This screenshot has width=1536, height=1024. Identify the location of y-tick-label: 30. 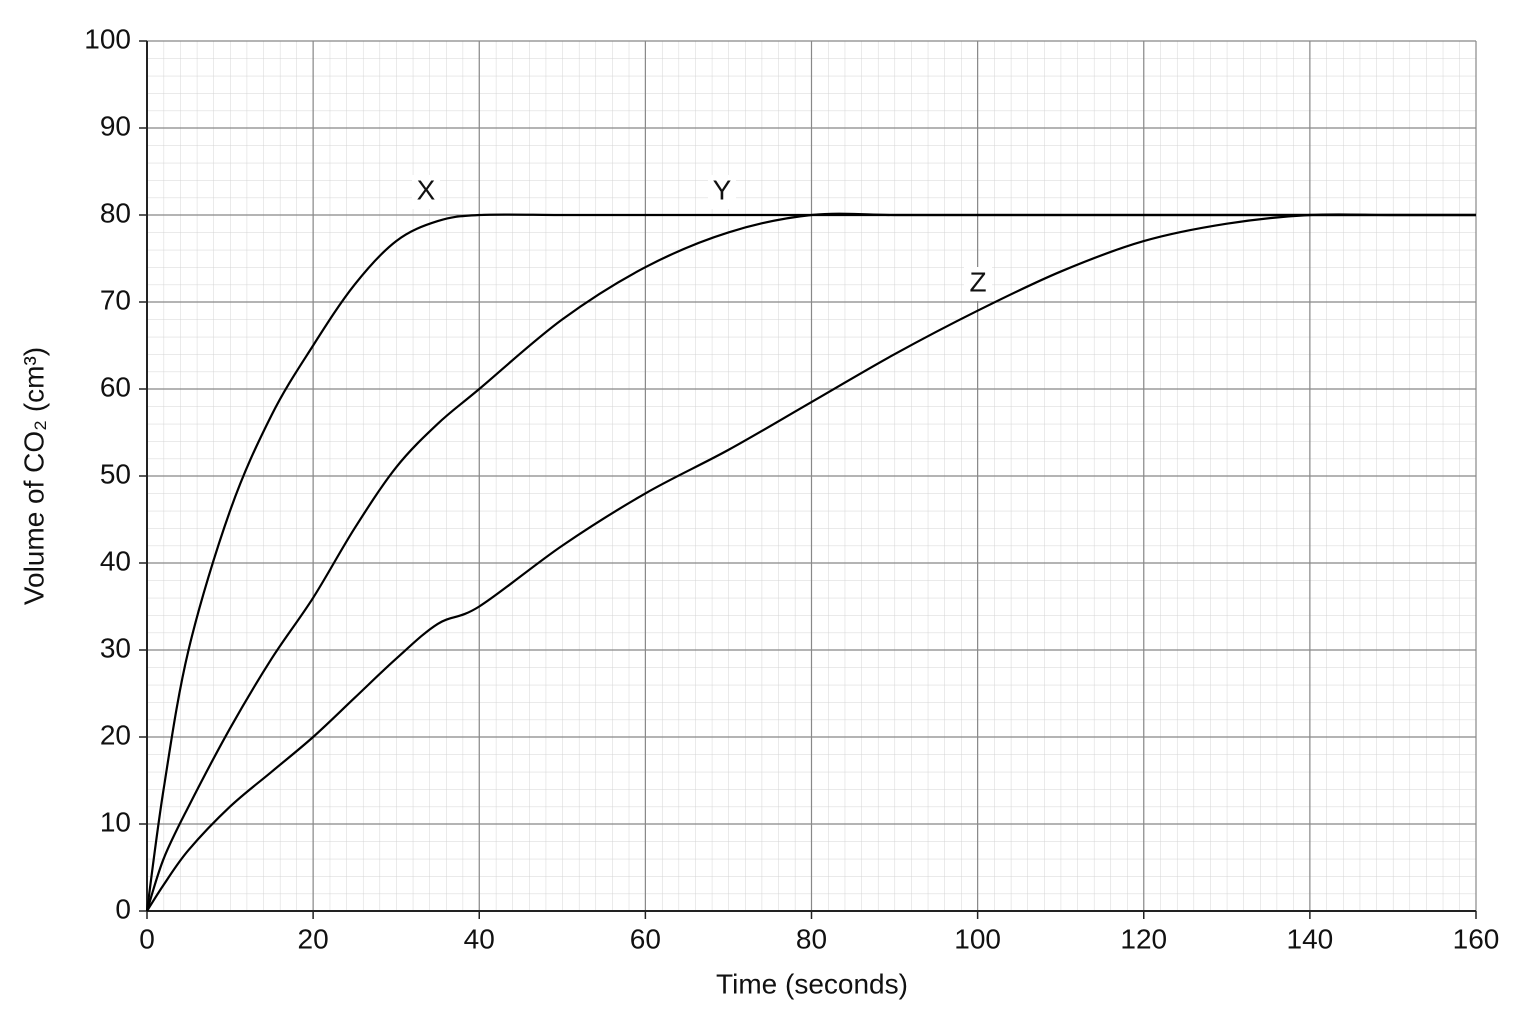
(115, 647).